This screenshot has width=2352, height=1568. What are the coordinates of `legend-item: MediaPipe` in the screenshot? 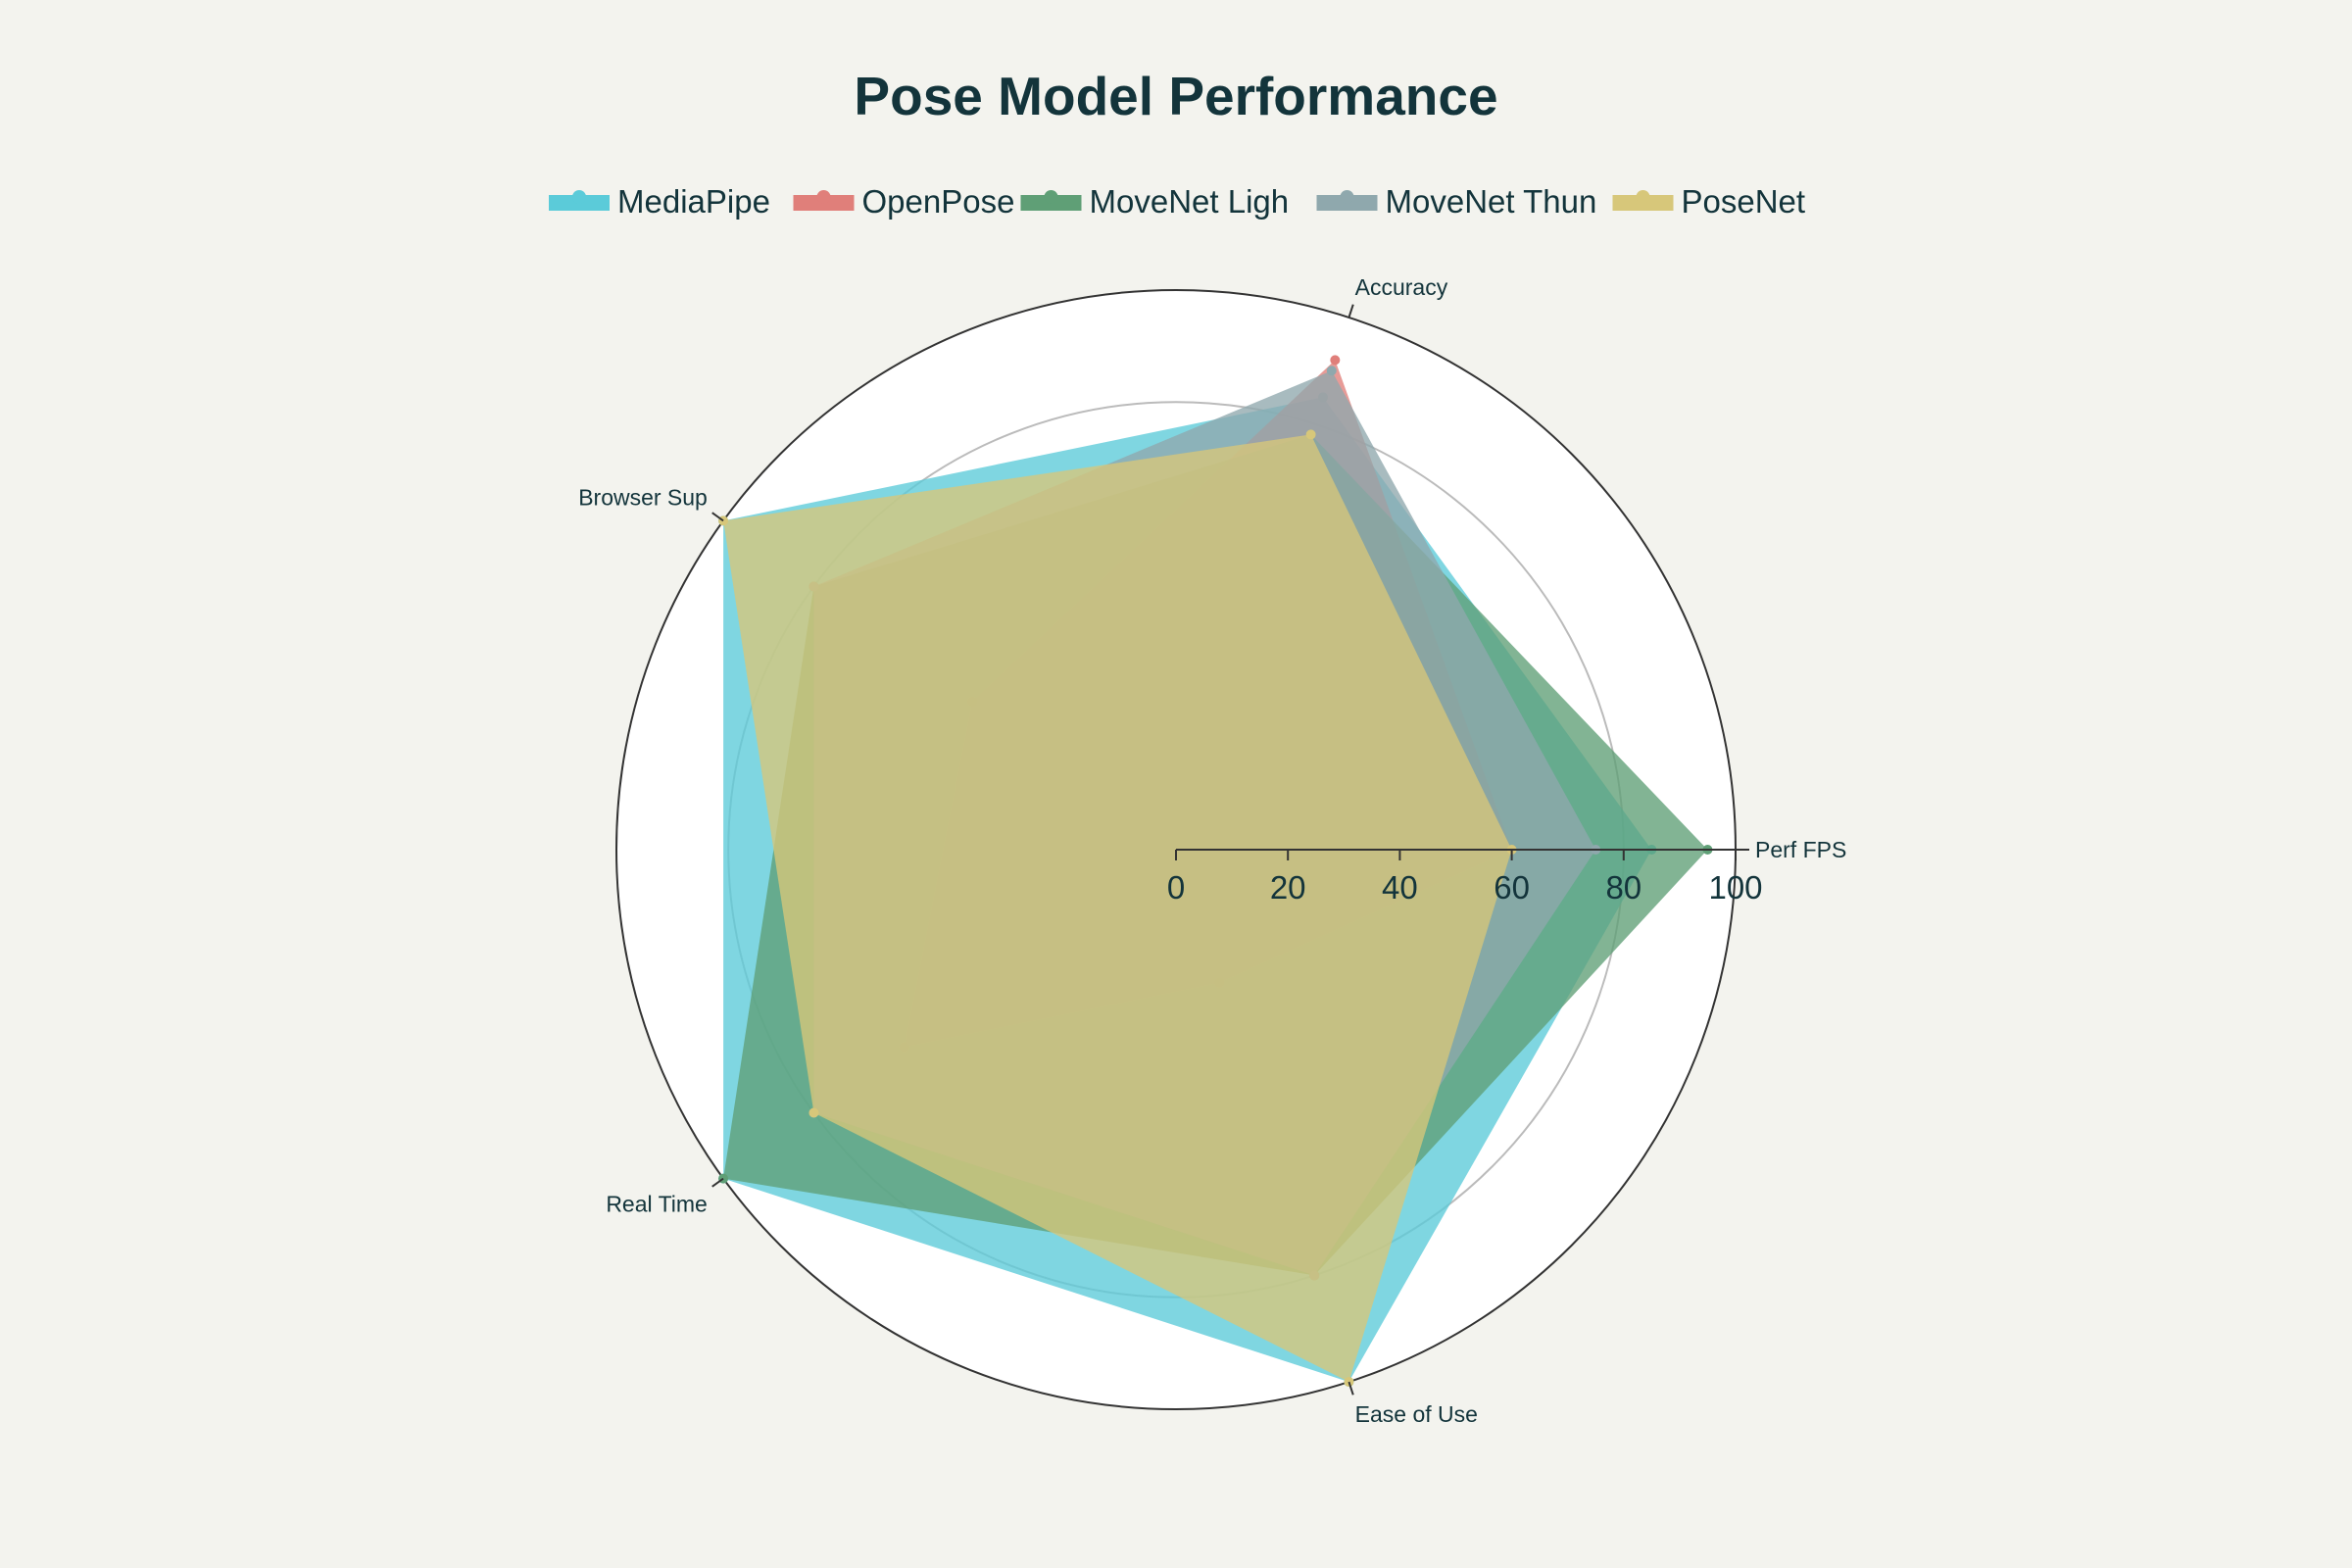 It's located at (659, 201).